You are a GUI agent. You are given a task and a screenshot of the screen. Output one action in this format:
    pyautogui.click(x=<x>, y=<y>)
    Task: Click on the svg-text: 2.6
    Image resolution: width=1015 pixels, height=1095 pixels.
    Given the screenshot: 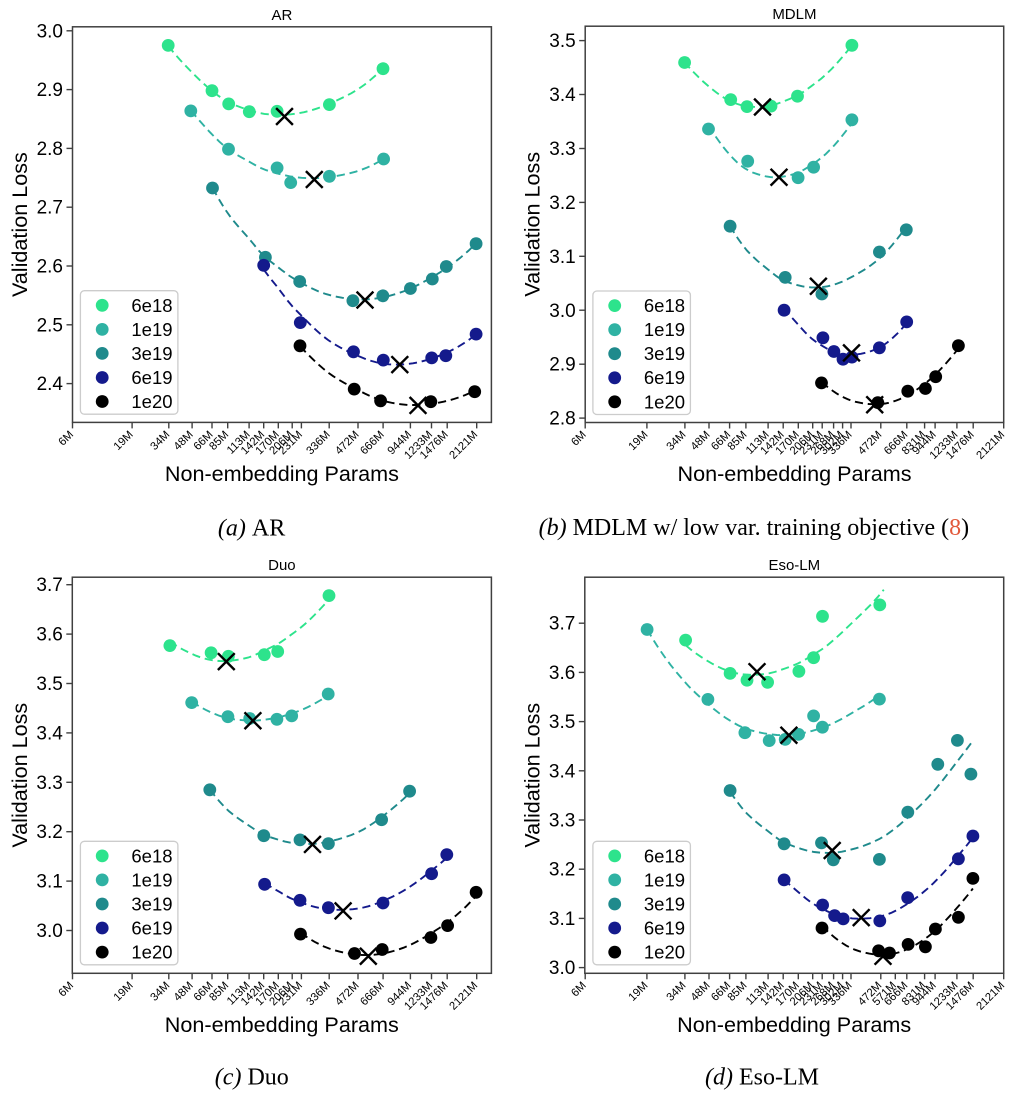 What is the action you would take?
    pyautogui.click(x=50, y=267)
    